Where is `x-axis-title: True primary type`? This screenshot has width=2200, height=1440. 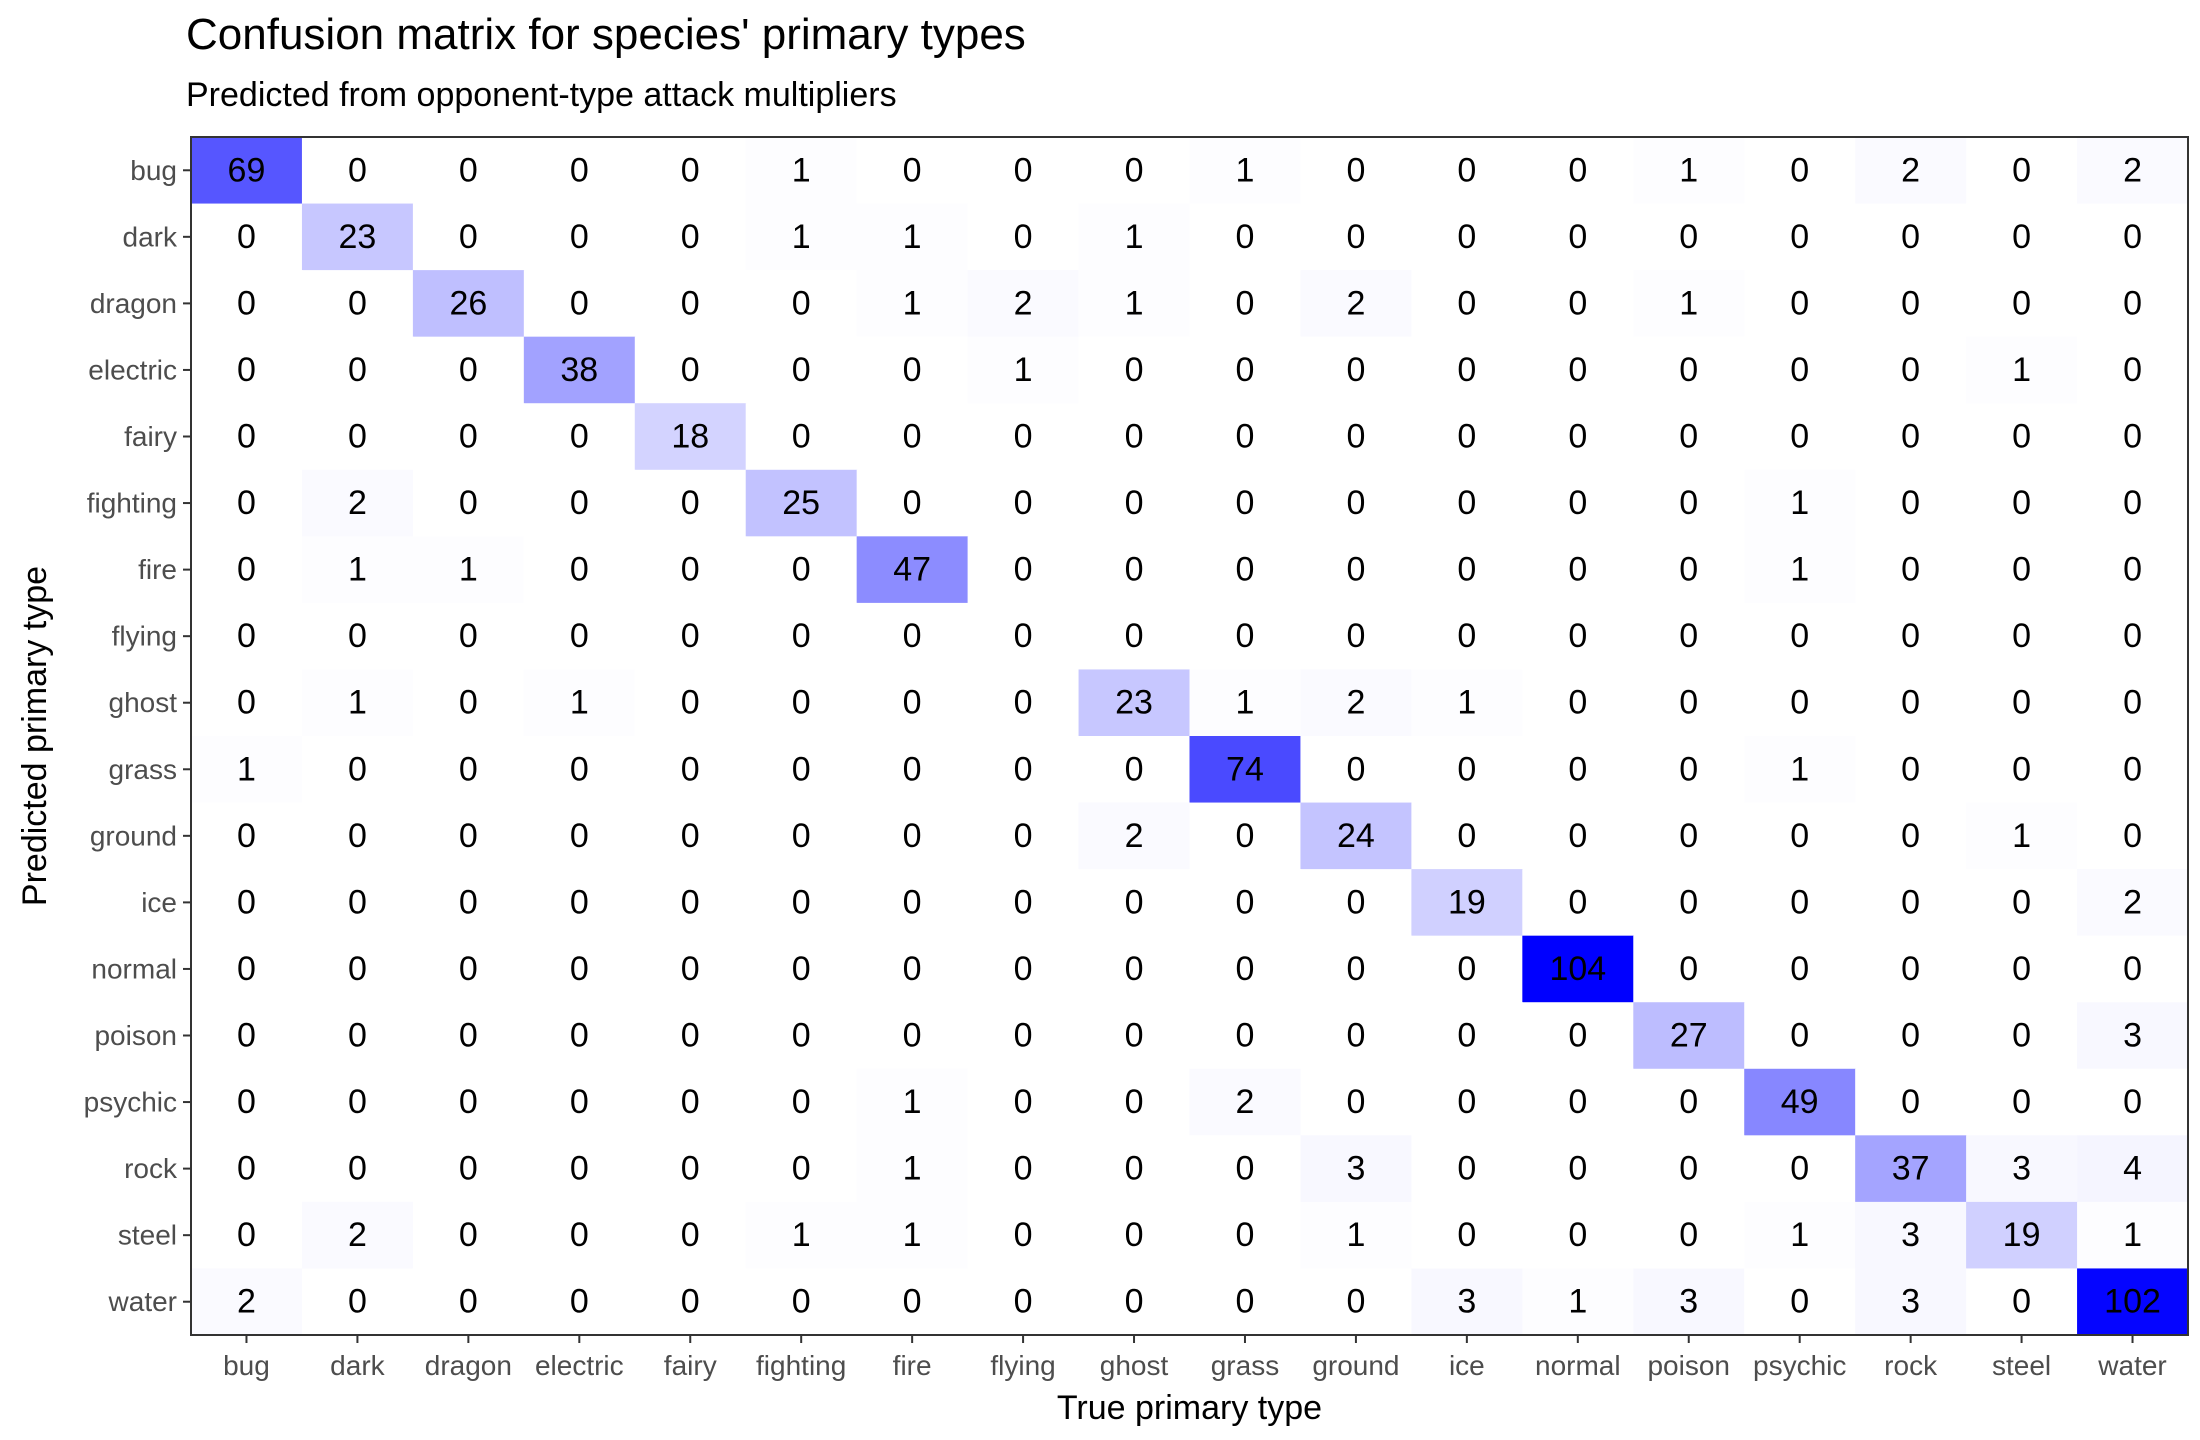
x-axis-title: True primary type is located at coordinates (1189, 1408).